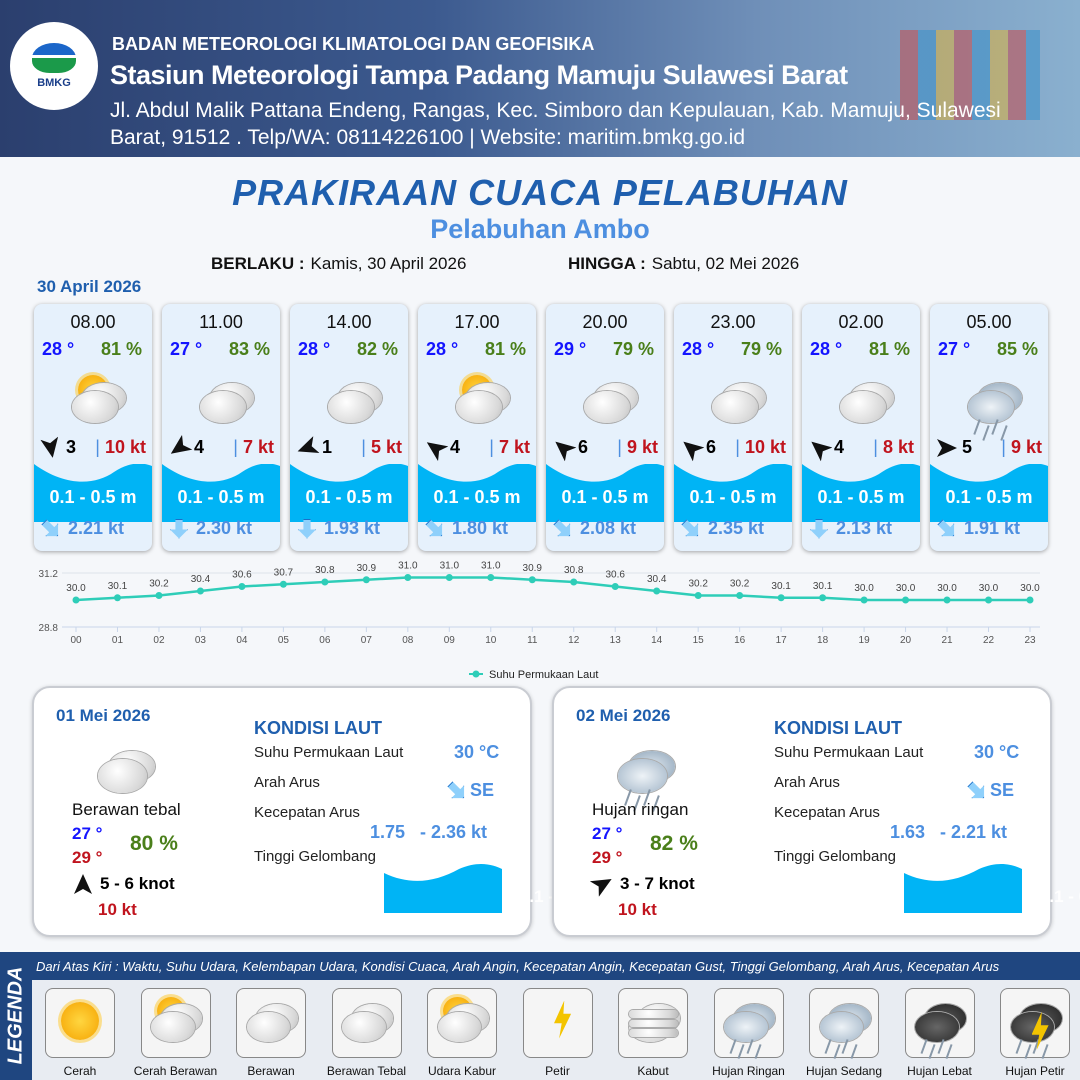 The height and width of the screenshot is (1080, 1080). I want to click on gust-speed: 9 kt, so click(1021, 447).